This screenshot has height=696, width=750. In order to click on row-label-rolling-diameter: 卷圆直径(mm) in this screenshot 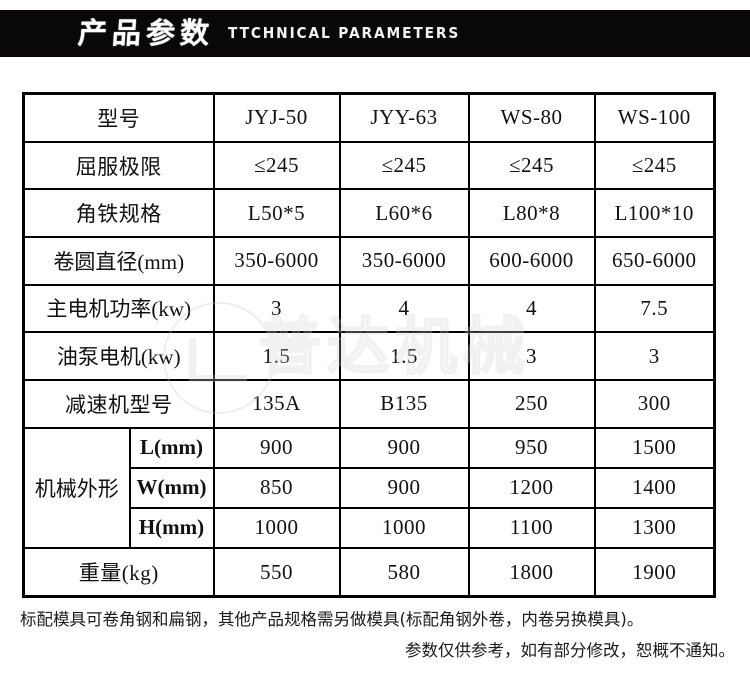, I will do `click(118, 261)`.